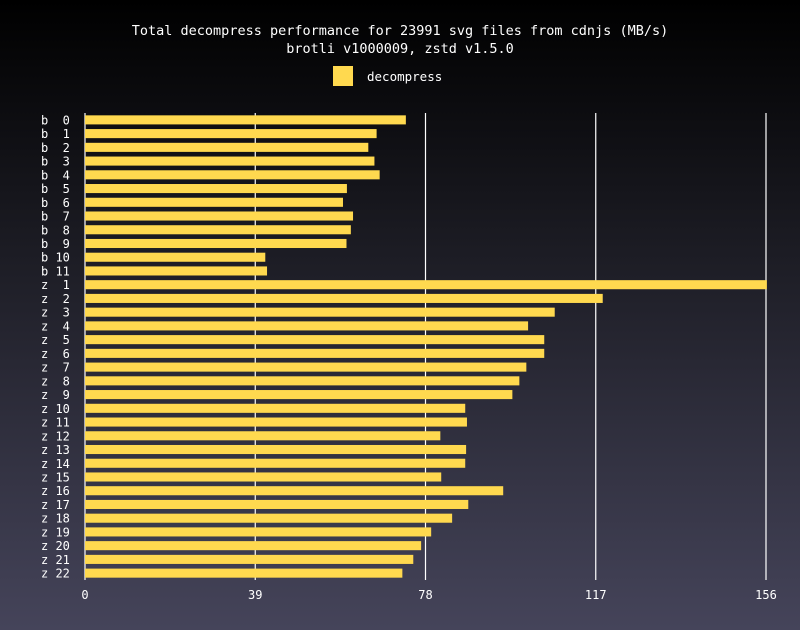 The width and height of the screenshot is (800, 630). What do you see at coordinates (55, 450) in the screenshot?
I see `category-label: z 13` at bounding box center [55, 450].